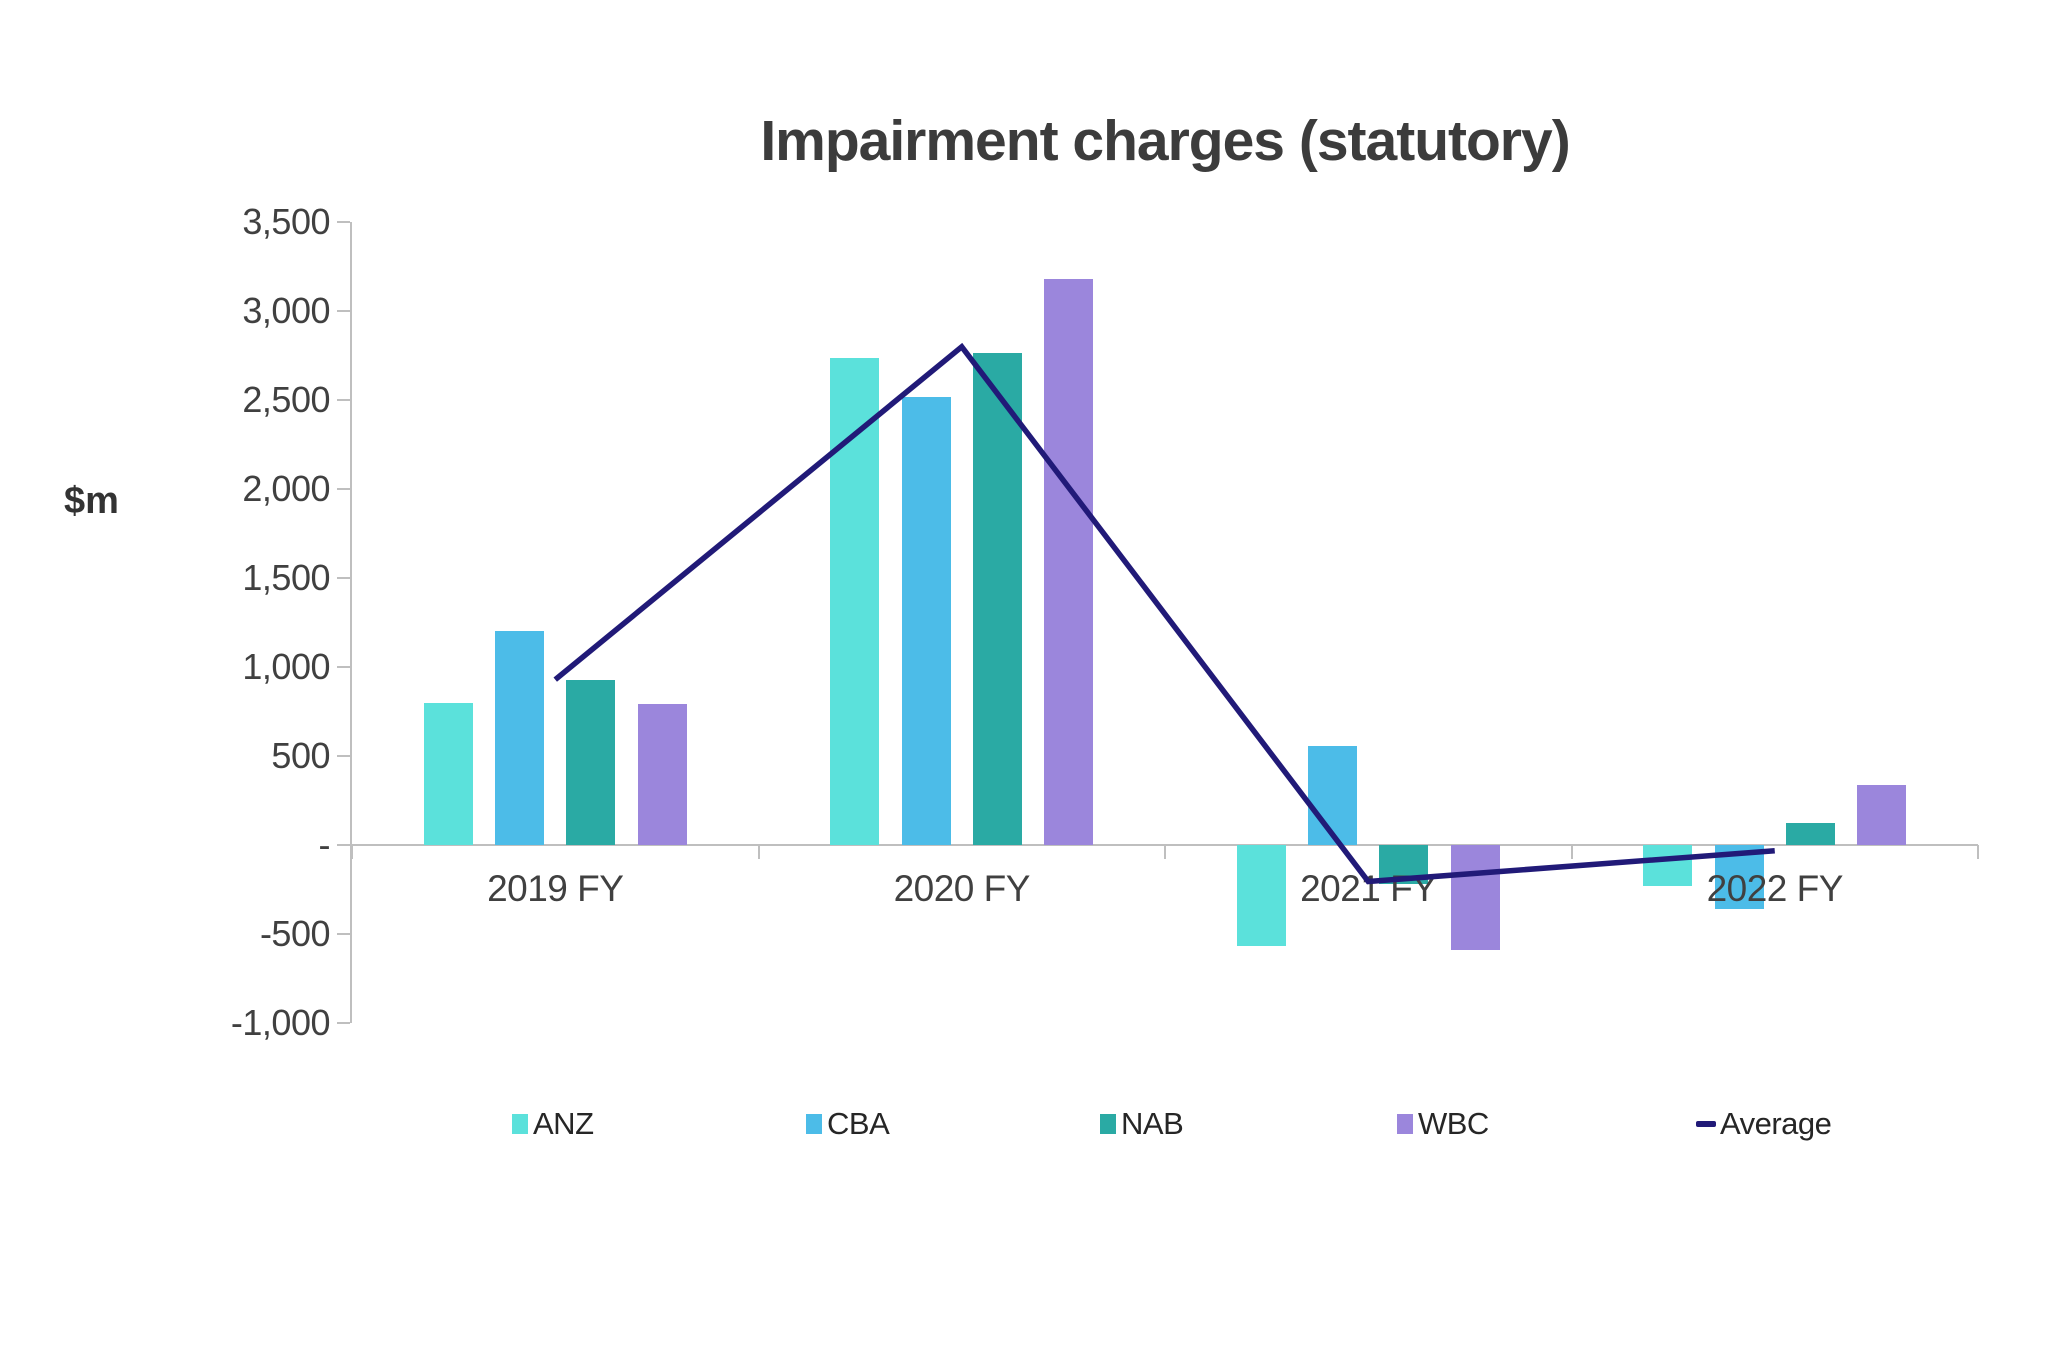  I want to click on y-tick-label: 1,500, so click(286, 577).